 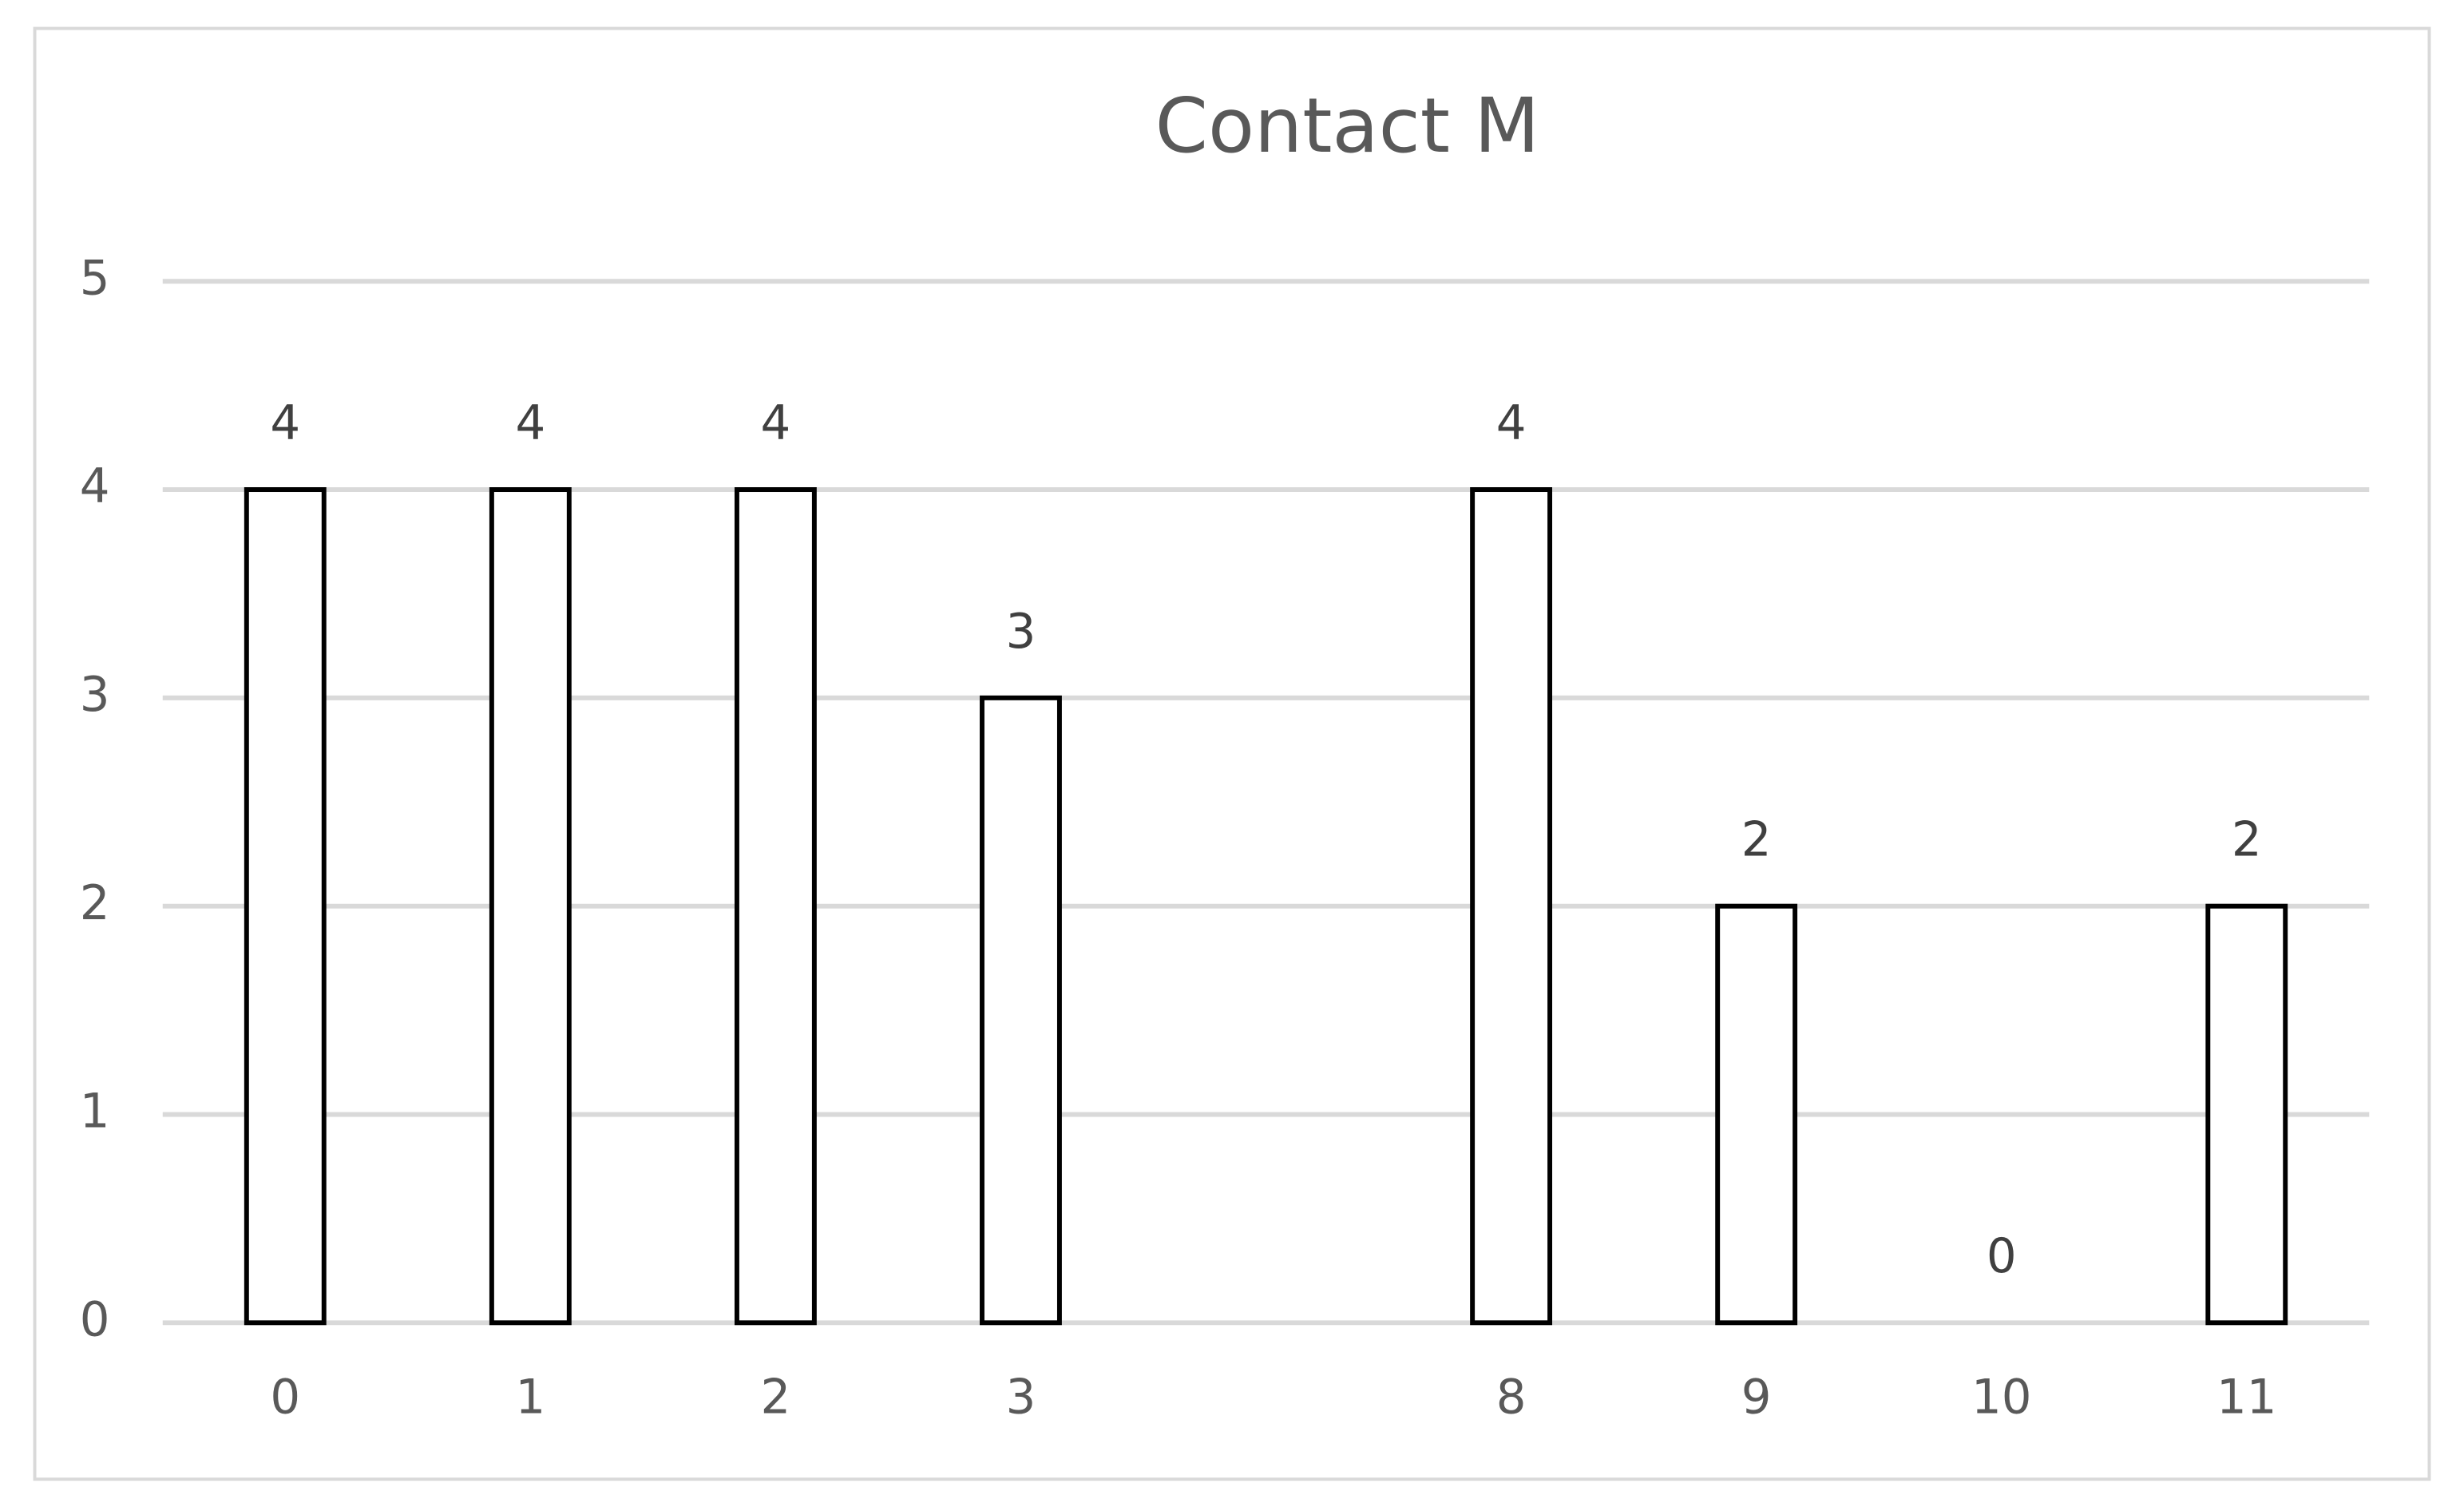 What do you see at coordinates (95, 1111) in the screenshot?
I see `y-tick-label: 1` at bounding box center [95, 1111].